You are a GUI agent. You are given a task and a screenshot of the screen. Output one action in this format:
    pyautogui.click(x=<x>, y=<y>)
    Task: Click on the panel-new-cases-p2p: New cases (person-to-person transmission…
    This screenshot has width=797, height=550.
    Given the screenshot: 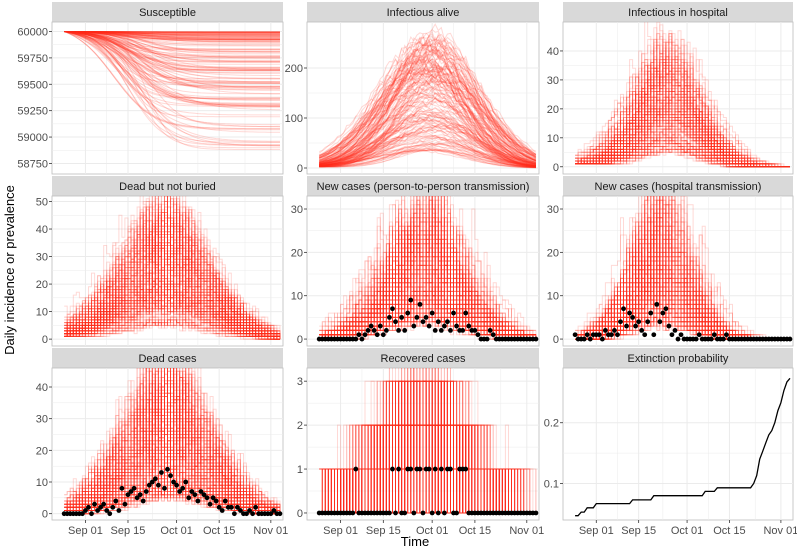 What is the action you would take?
    pyautogui.click(x=415, y=261)
    